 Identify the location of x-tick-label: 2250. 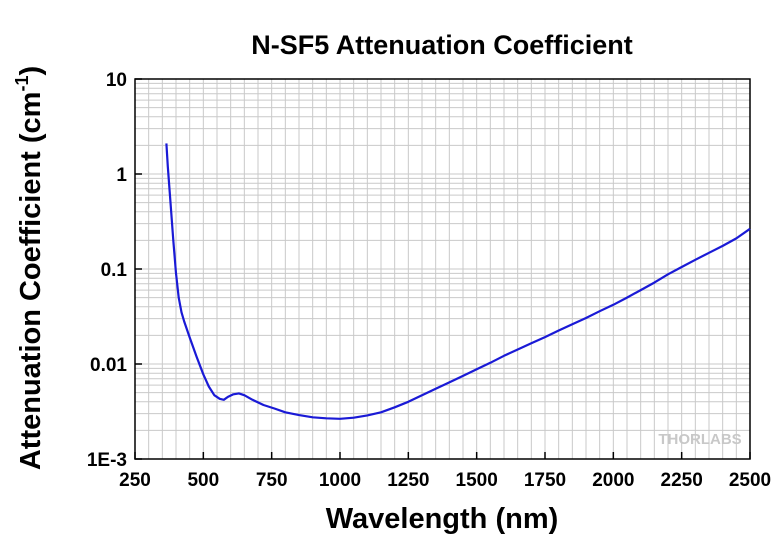
(682, 480).